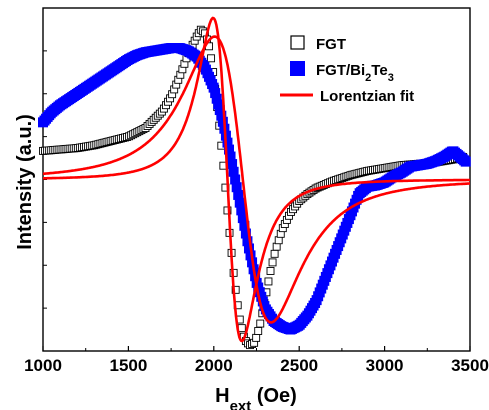  What do you see at coordinates (385, 365) in the screenshot?
I see `x-tick-label: 3000` at bounding box center [385, 365].